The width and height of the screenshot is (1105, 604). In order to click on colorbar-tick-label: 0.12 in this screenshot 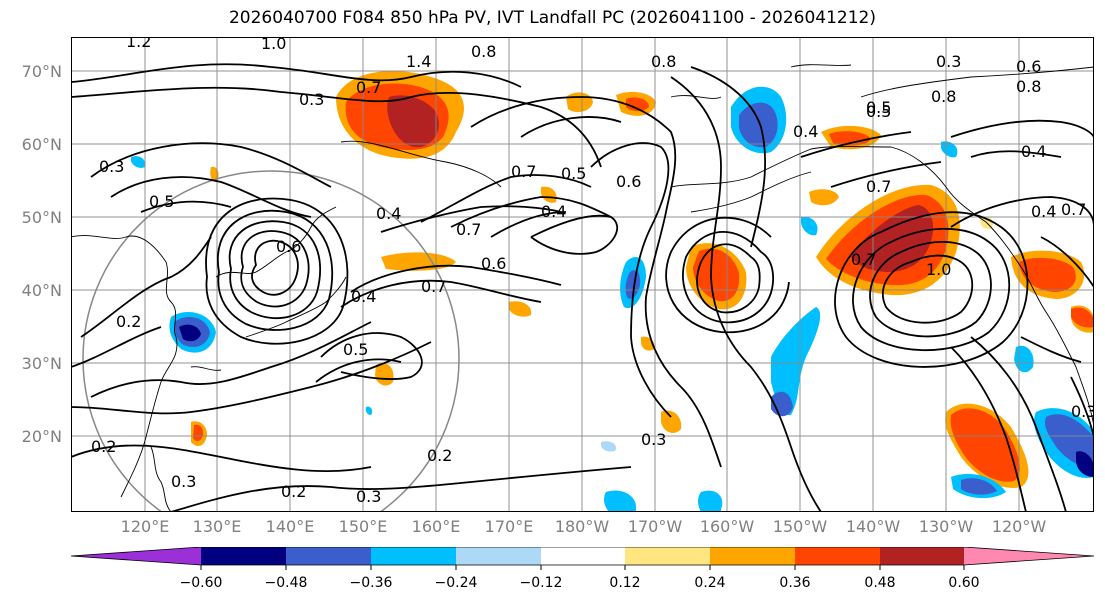, I will do `click(625, 583)`.